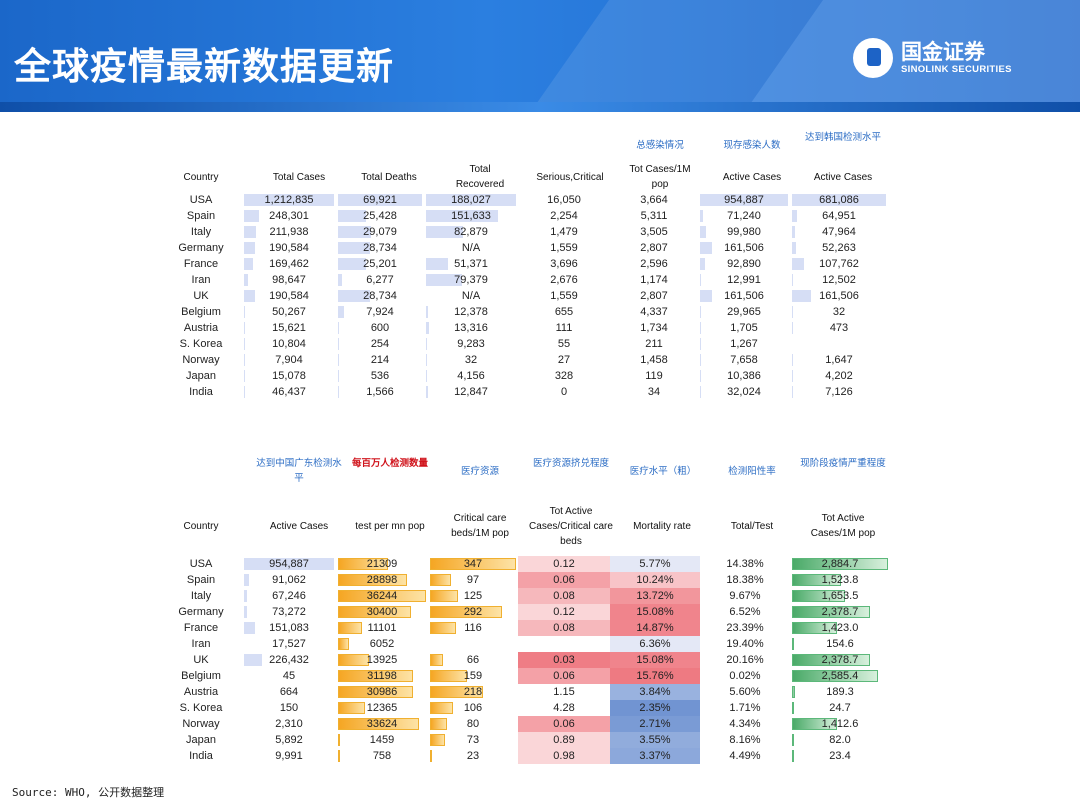  Describe the element at coordinates (380, 232) in the screenshot. I see `total_deaths-cell: 29,079` at that location.